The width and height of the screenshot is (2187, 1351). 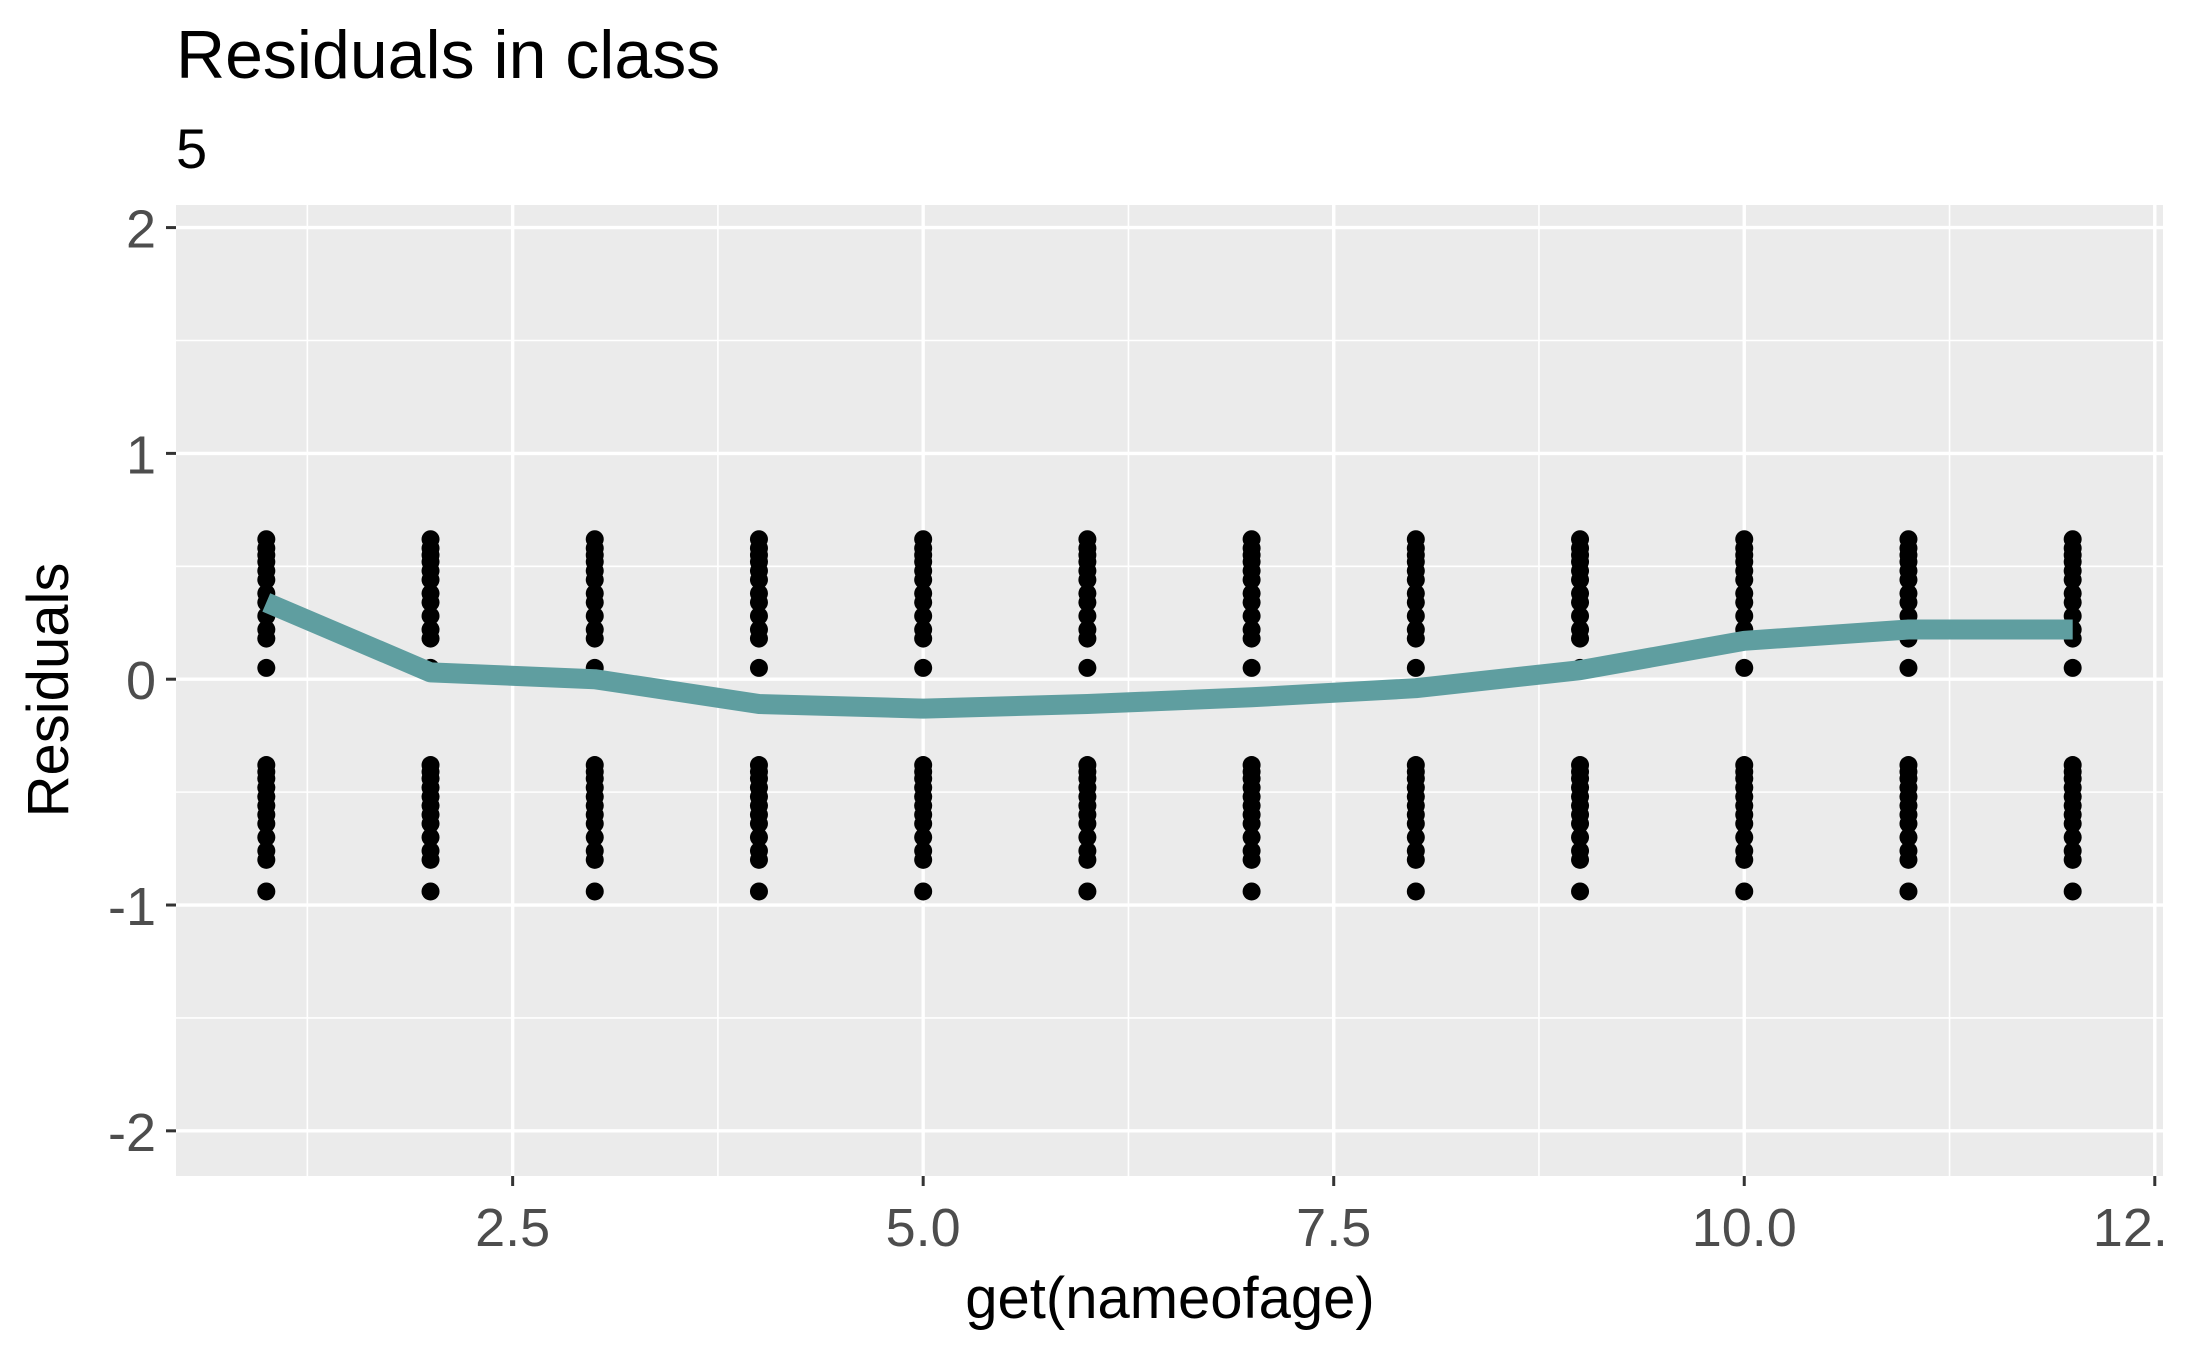 What do you see at coordinates (132, 907) in the screenshot?
I see `y-tick-label: -1` at bounding box center [132, 907].